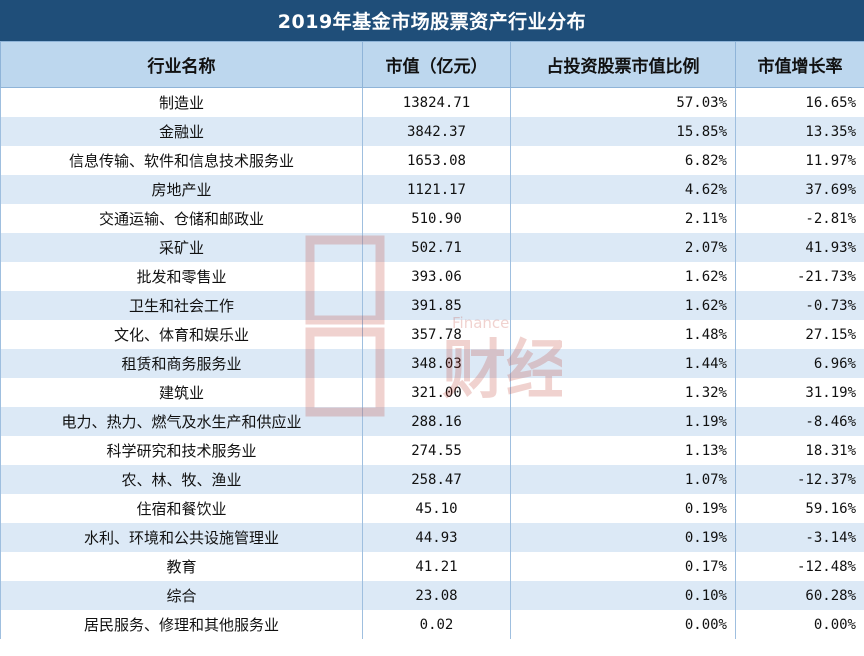 This screenshot has width=864, height=656. Describe the element at coordinates (432, 20) in the screenshot. I see `table-title: 2019年基金市场股票资产行业分布` at that location.